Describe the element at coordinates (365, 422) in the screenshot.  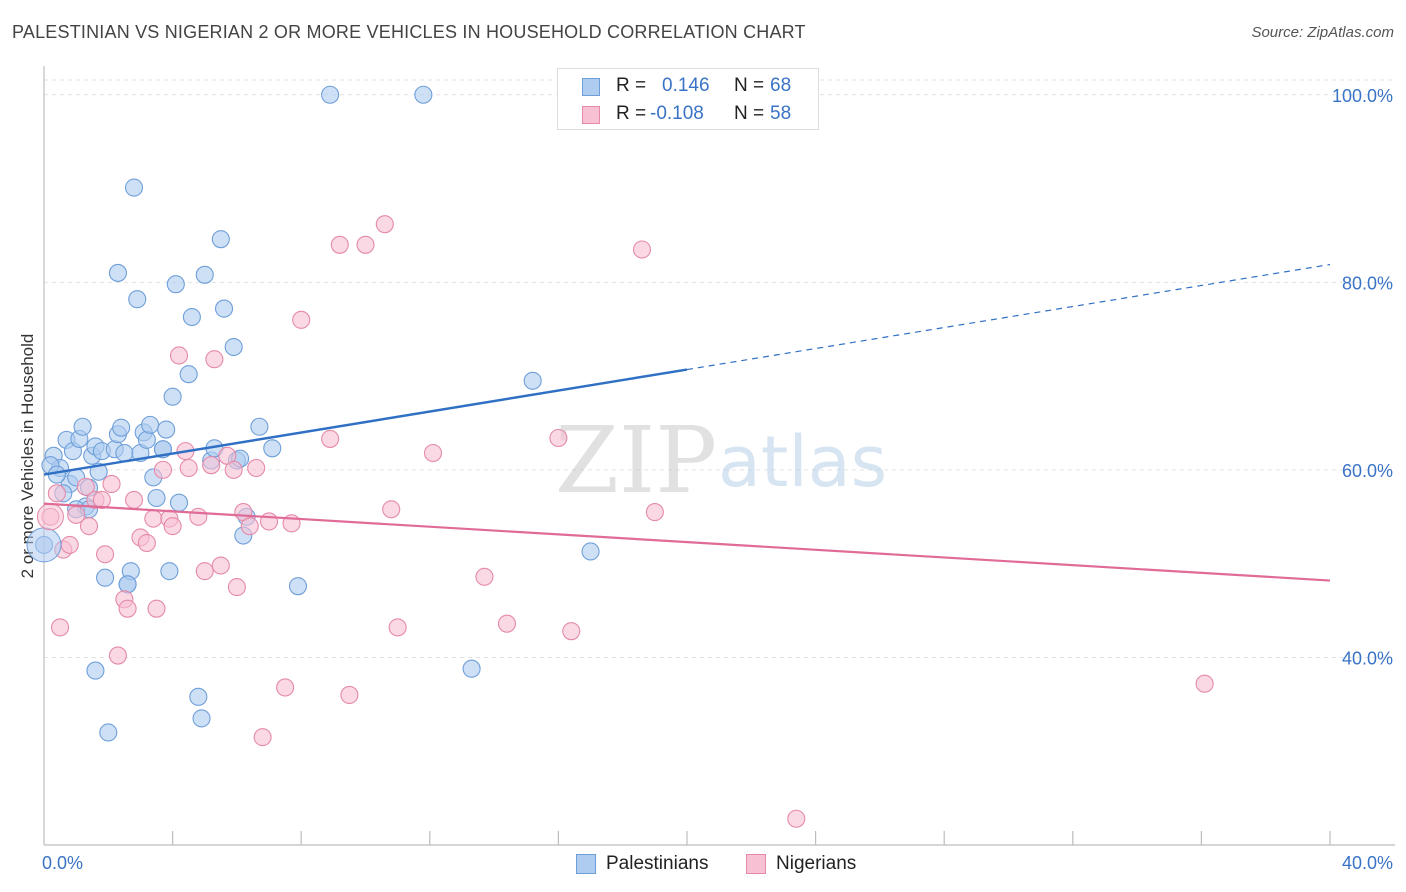
I see `palestinians-trend-line` at that location.